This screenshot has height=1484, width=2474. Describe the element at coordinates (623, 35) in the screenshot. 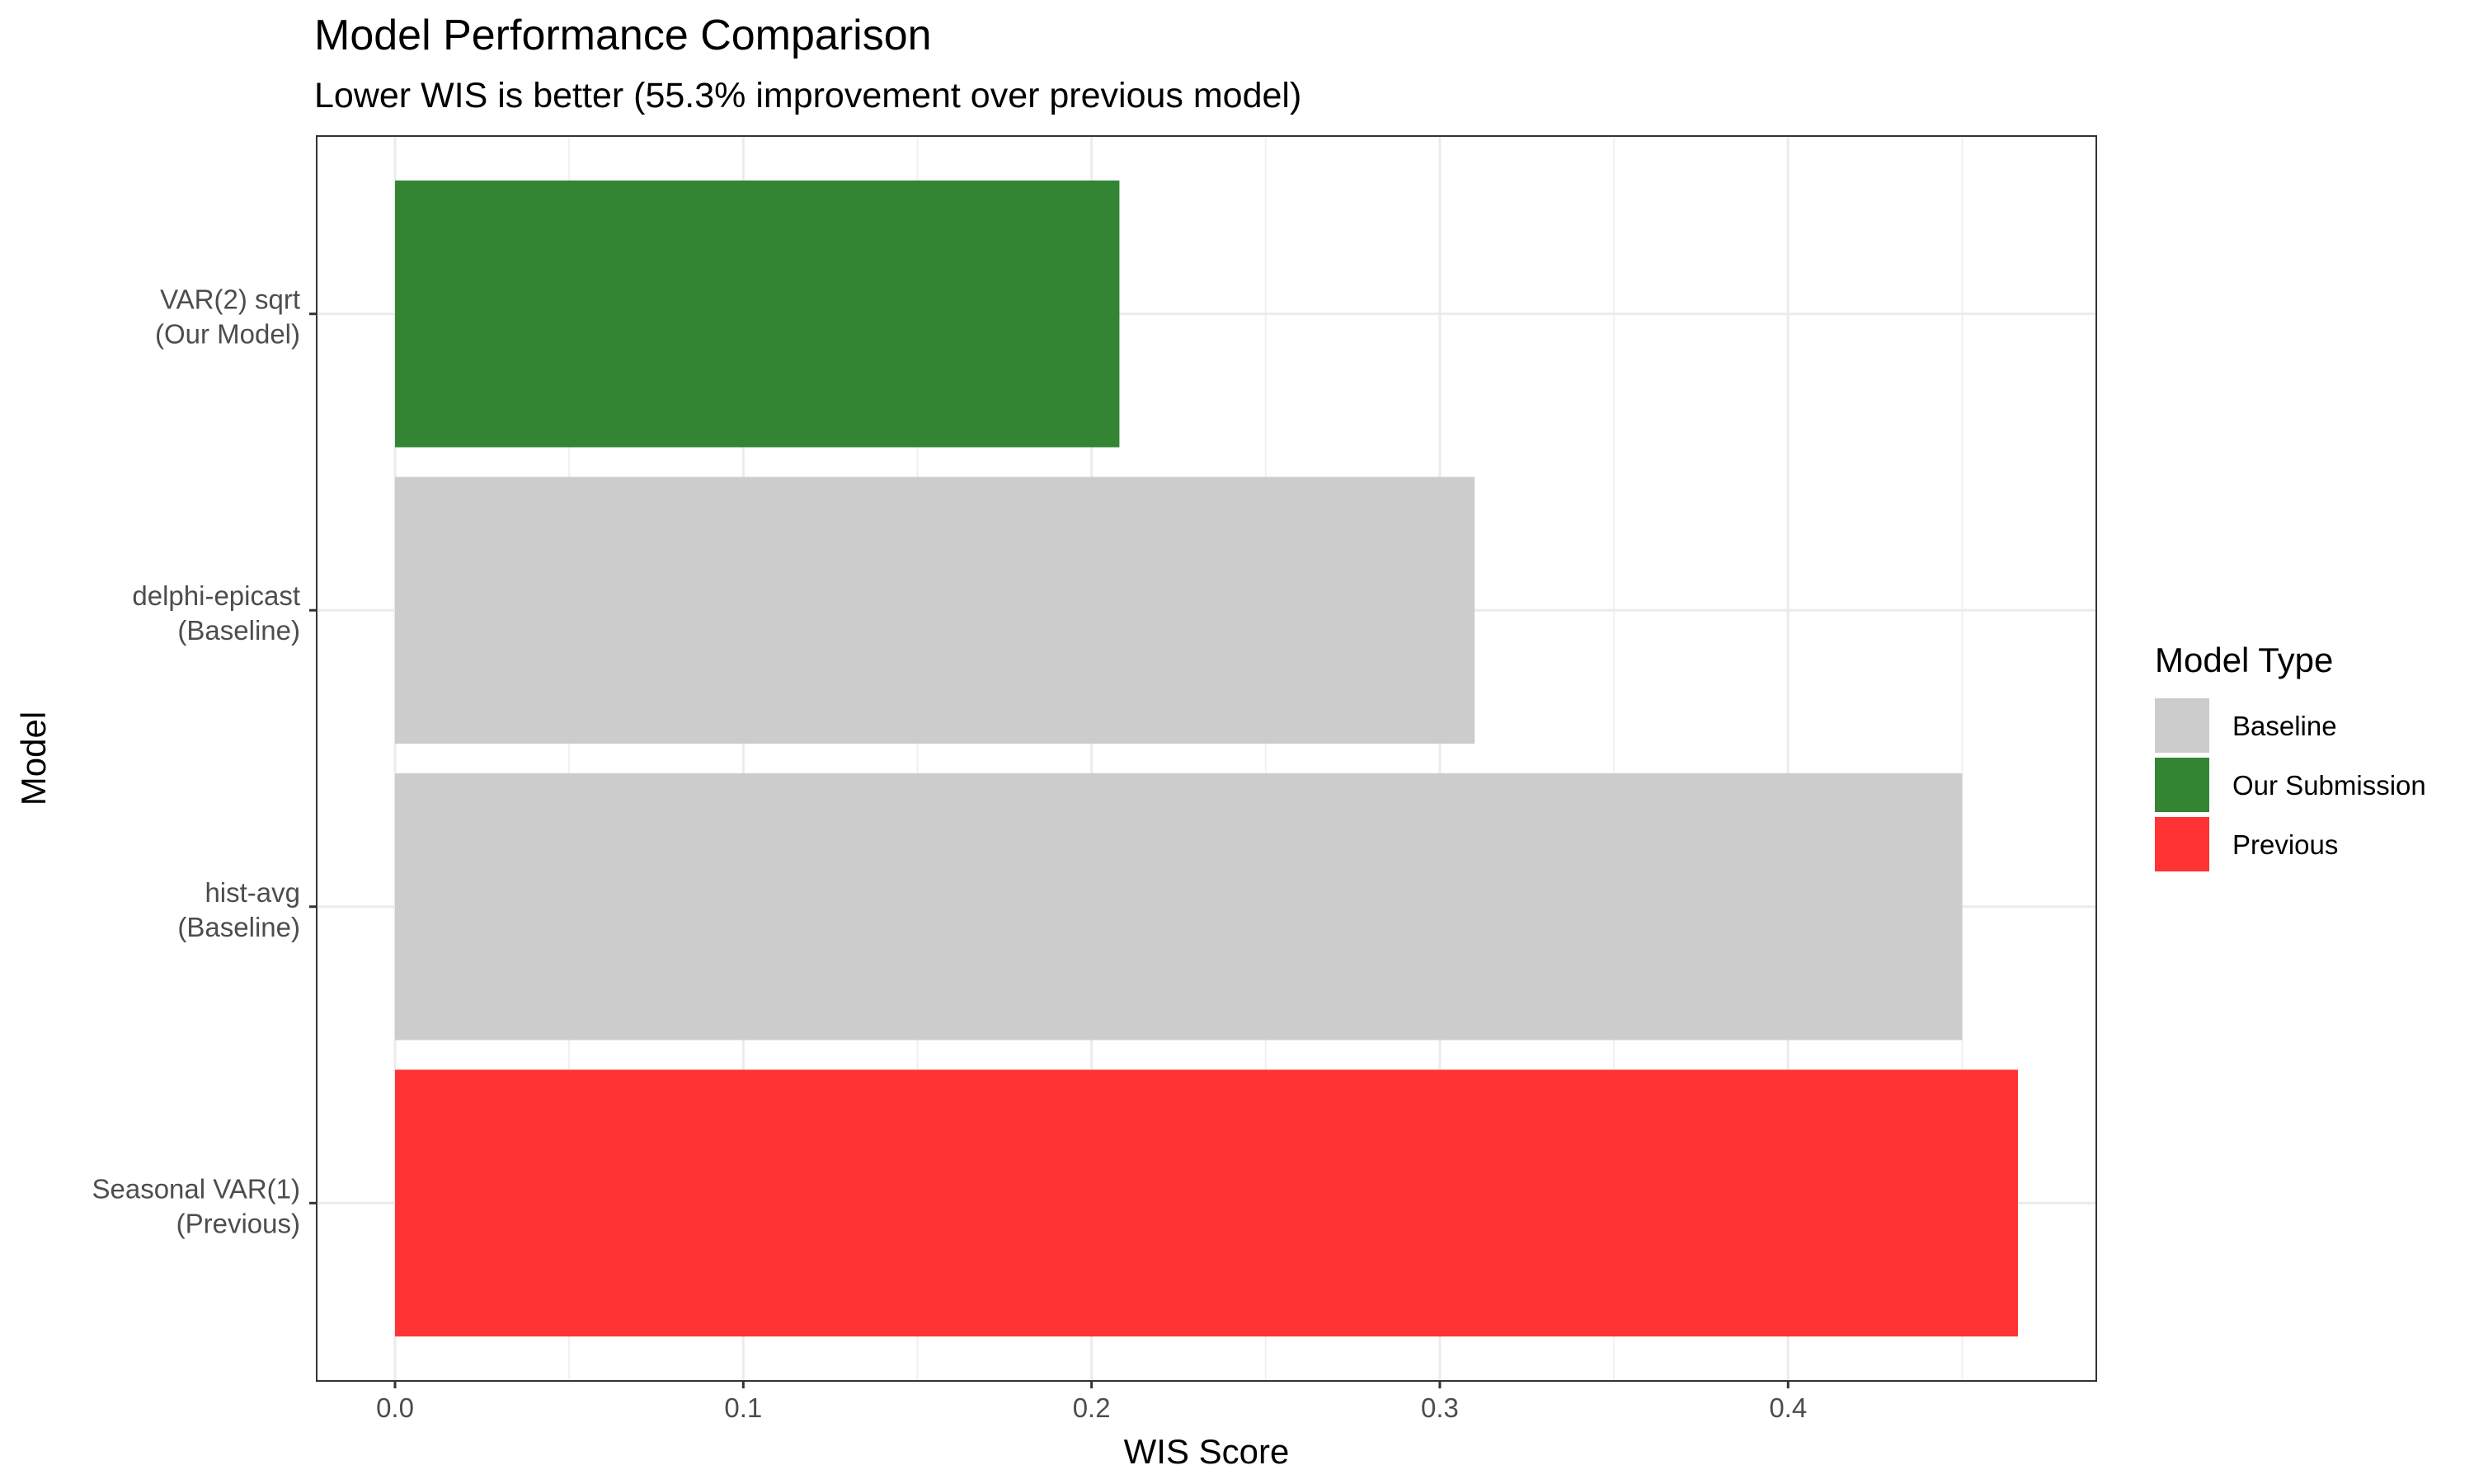

I see `chart-title: Model Performance Comparison` at that location.